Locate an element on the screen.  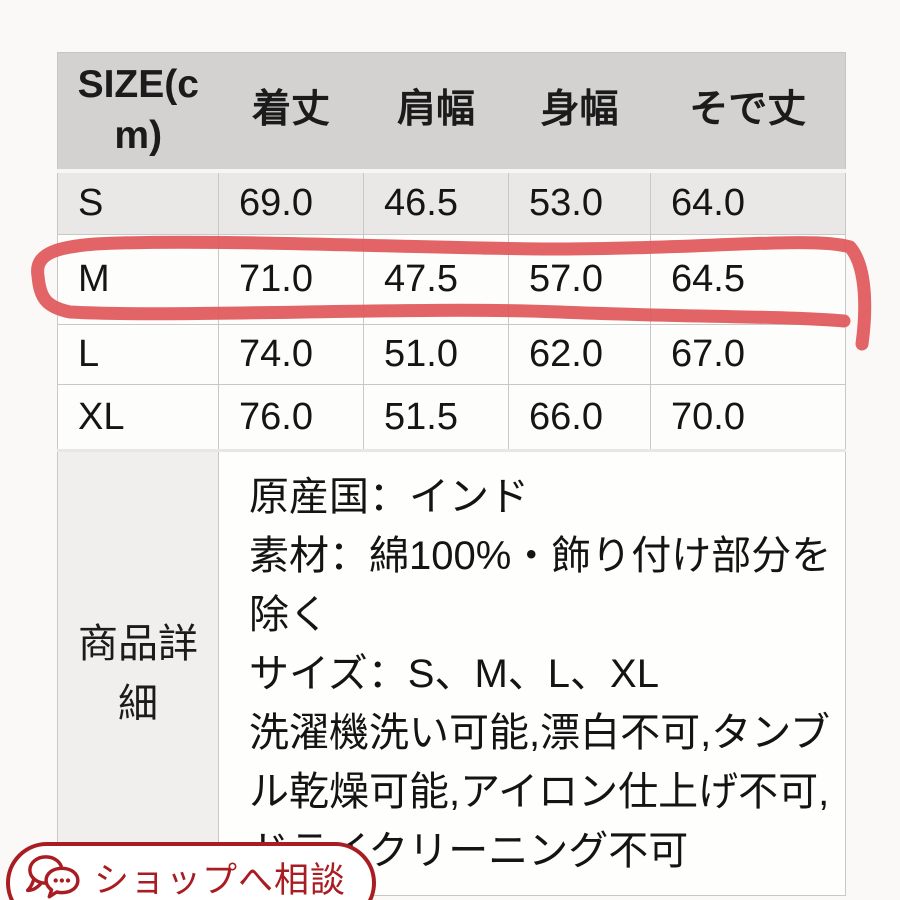
table-row-xl: XL 76.0 51.5 66.0 70.0 is located at coordinates (451, 417).